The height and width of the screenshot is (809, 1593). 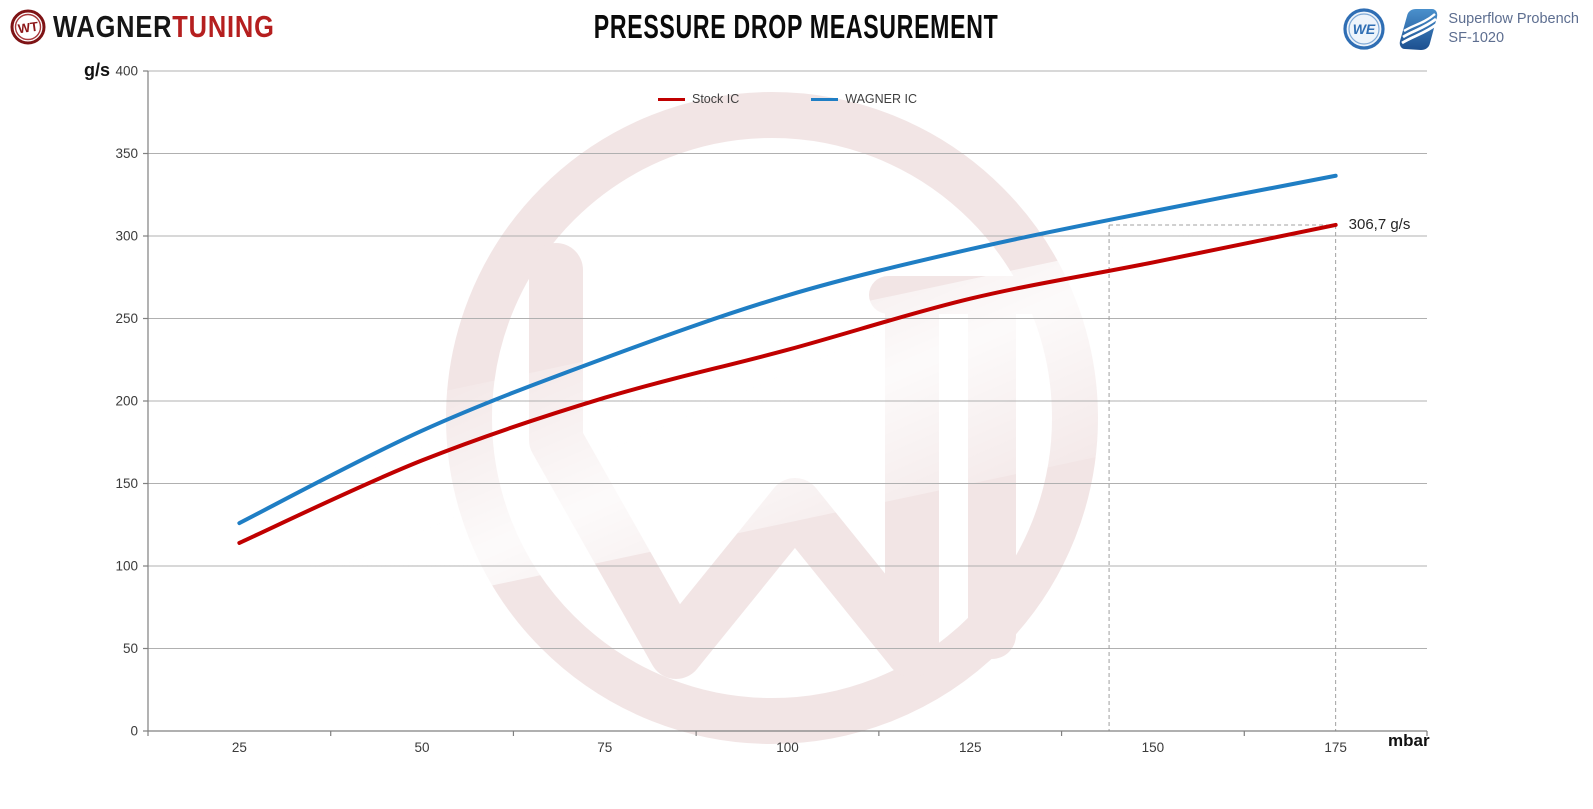 What do you see at coordinates (126, 401) in the screenshot?
I see `y-tick-label: 200` at bounding box center [126, 401].